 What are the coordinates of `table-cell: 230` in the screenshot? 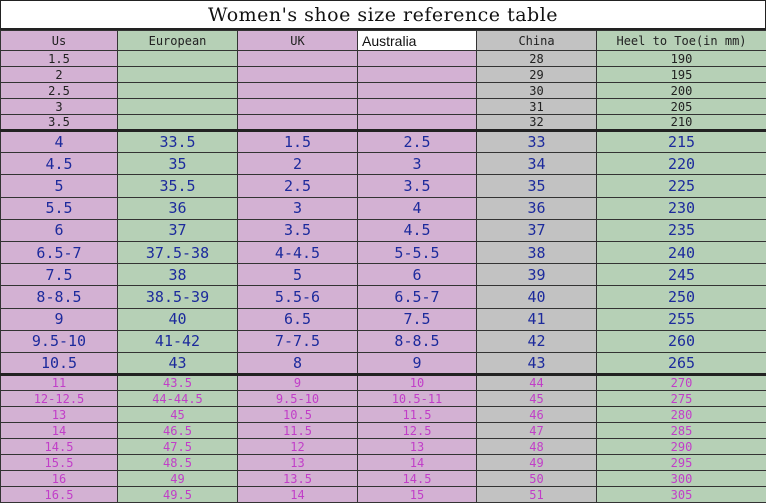 It's located at (681, 208).